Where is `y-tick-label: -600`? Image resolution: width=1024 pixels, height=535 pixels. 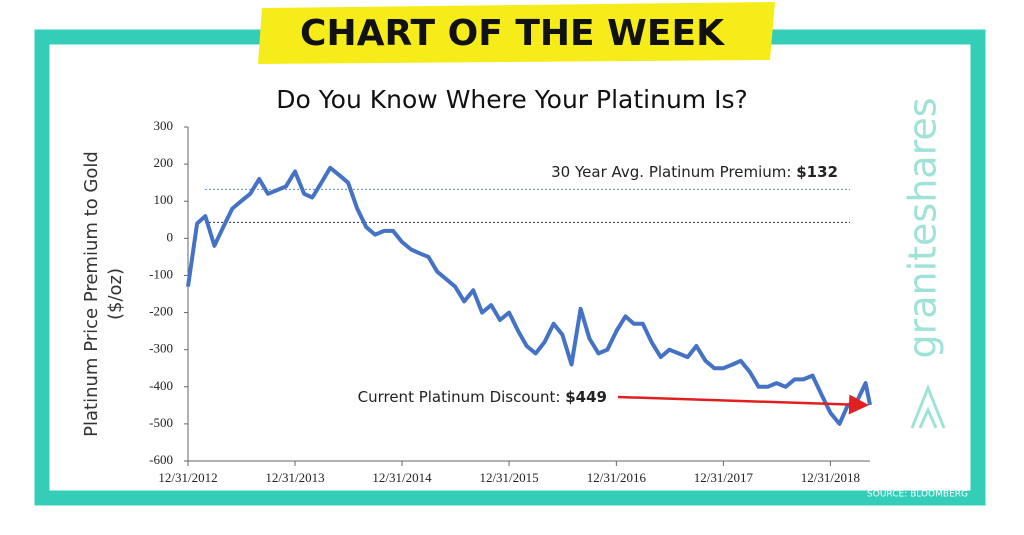 y-tick-label: -600 is located at coordinates (161, 459).